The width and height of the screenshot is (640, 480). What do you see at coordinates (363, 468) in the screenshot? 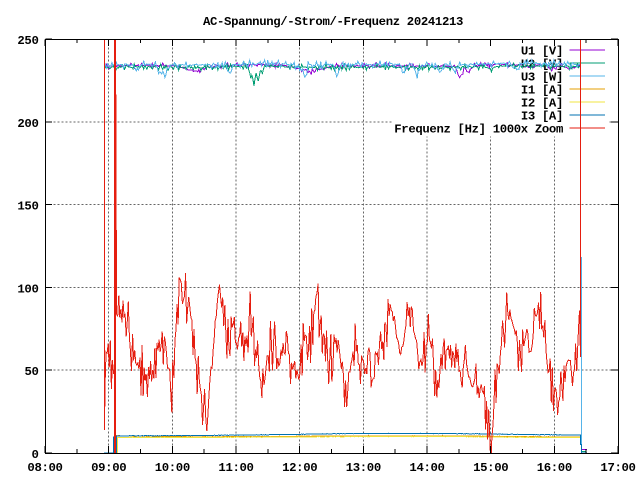
I see `svg-text: 13:00` at bounding box center [363, 468].